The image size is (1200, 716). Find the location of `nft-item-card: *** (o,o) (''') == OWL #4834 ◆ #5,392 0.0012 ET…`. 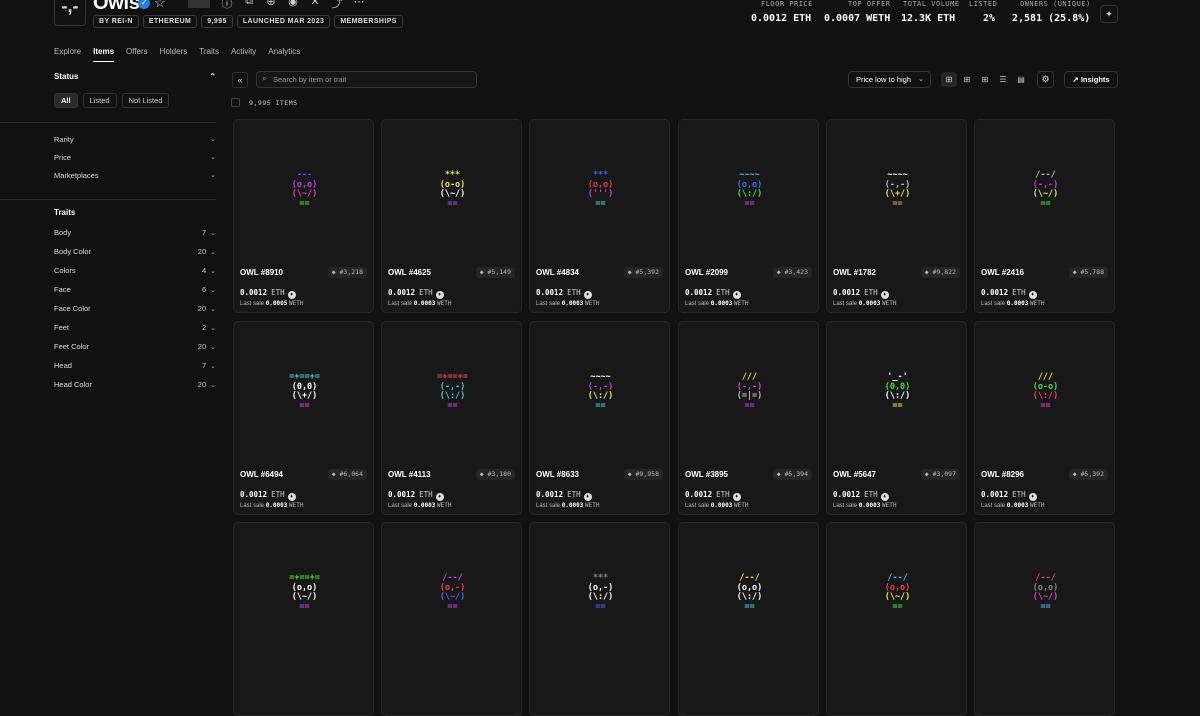

nft-item-card: *** (o,o) (''') == OWL #4834 ◆ #5,392 0.0012 ET… is located at coordinates (599, 216).